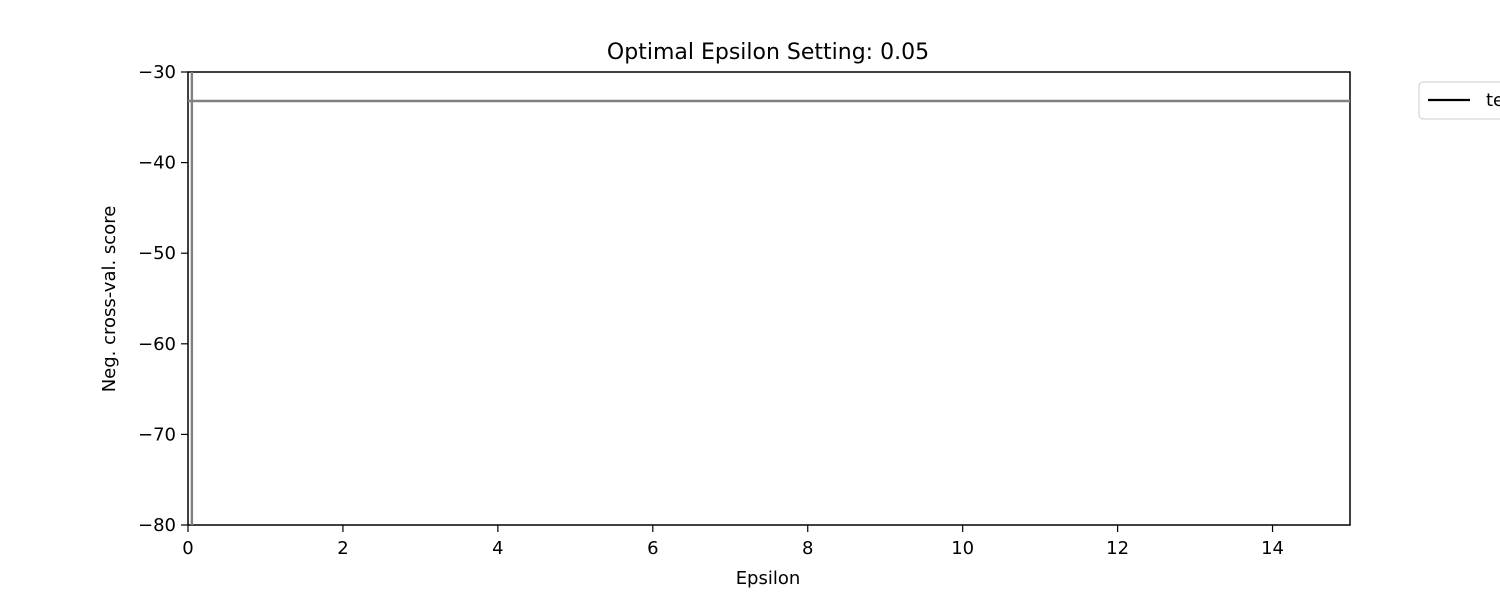 The width and height of the screenshot is (1500, 600). I want to click on x-tick-label: 2, so click(342, 548).